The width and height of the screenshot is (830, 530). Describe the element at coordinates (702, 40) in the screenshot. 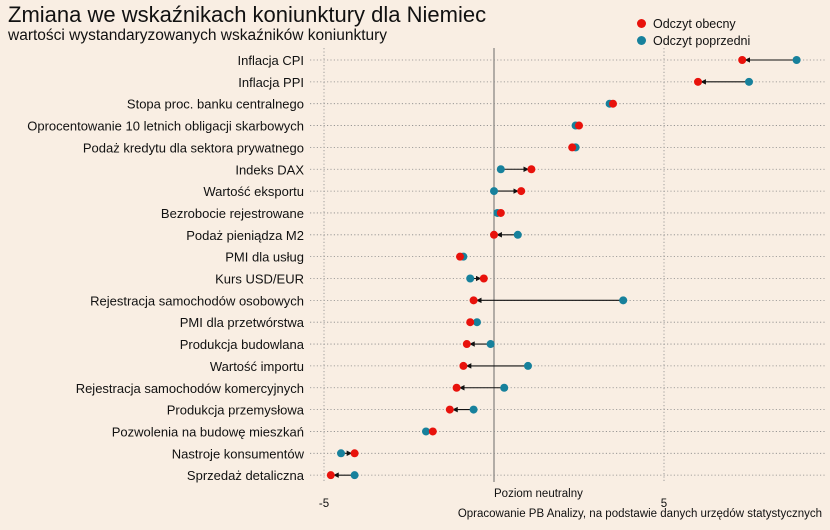

I see `legend-label-previous: Odczyt poprzedni` at that location.